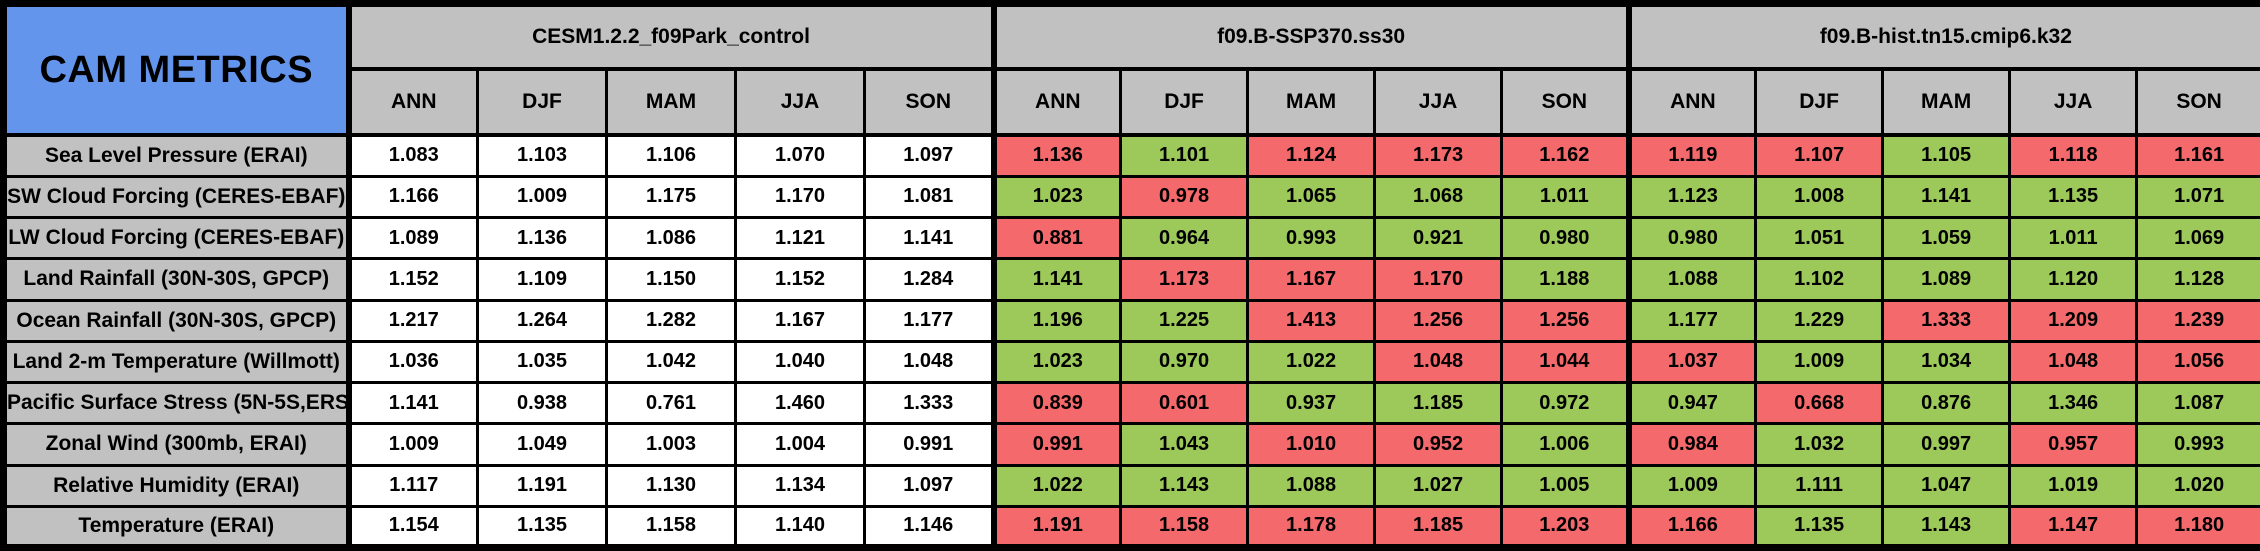 The height and width of the screenshot is (551, 2260). What do you see at coordinates (177, 362) in the screenshot?
I see `metric-label-cell: Land 2-m Temperature (Willmott)` at bounding box center [177, 362].